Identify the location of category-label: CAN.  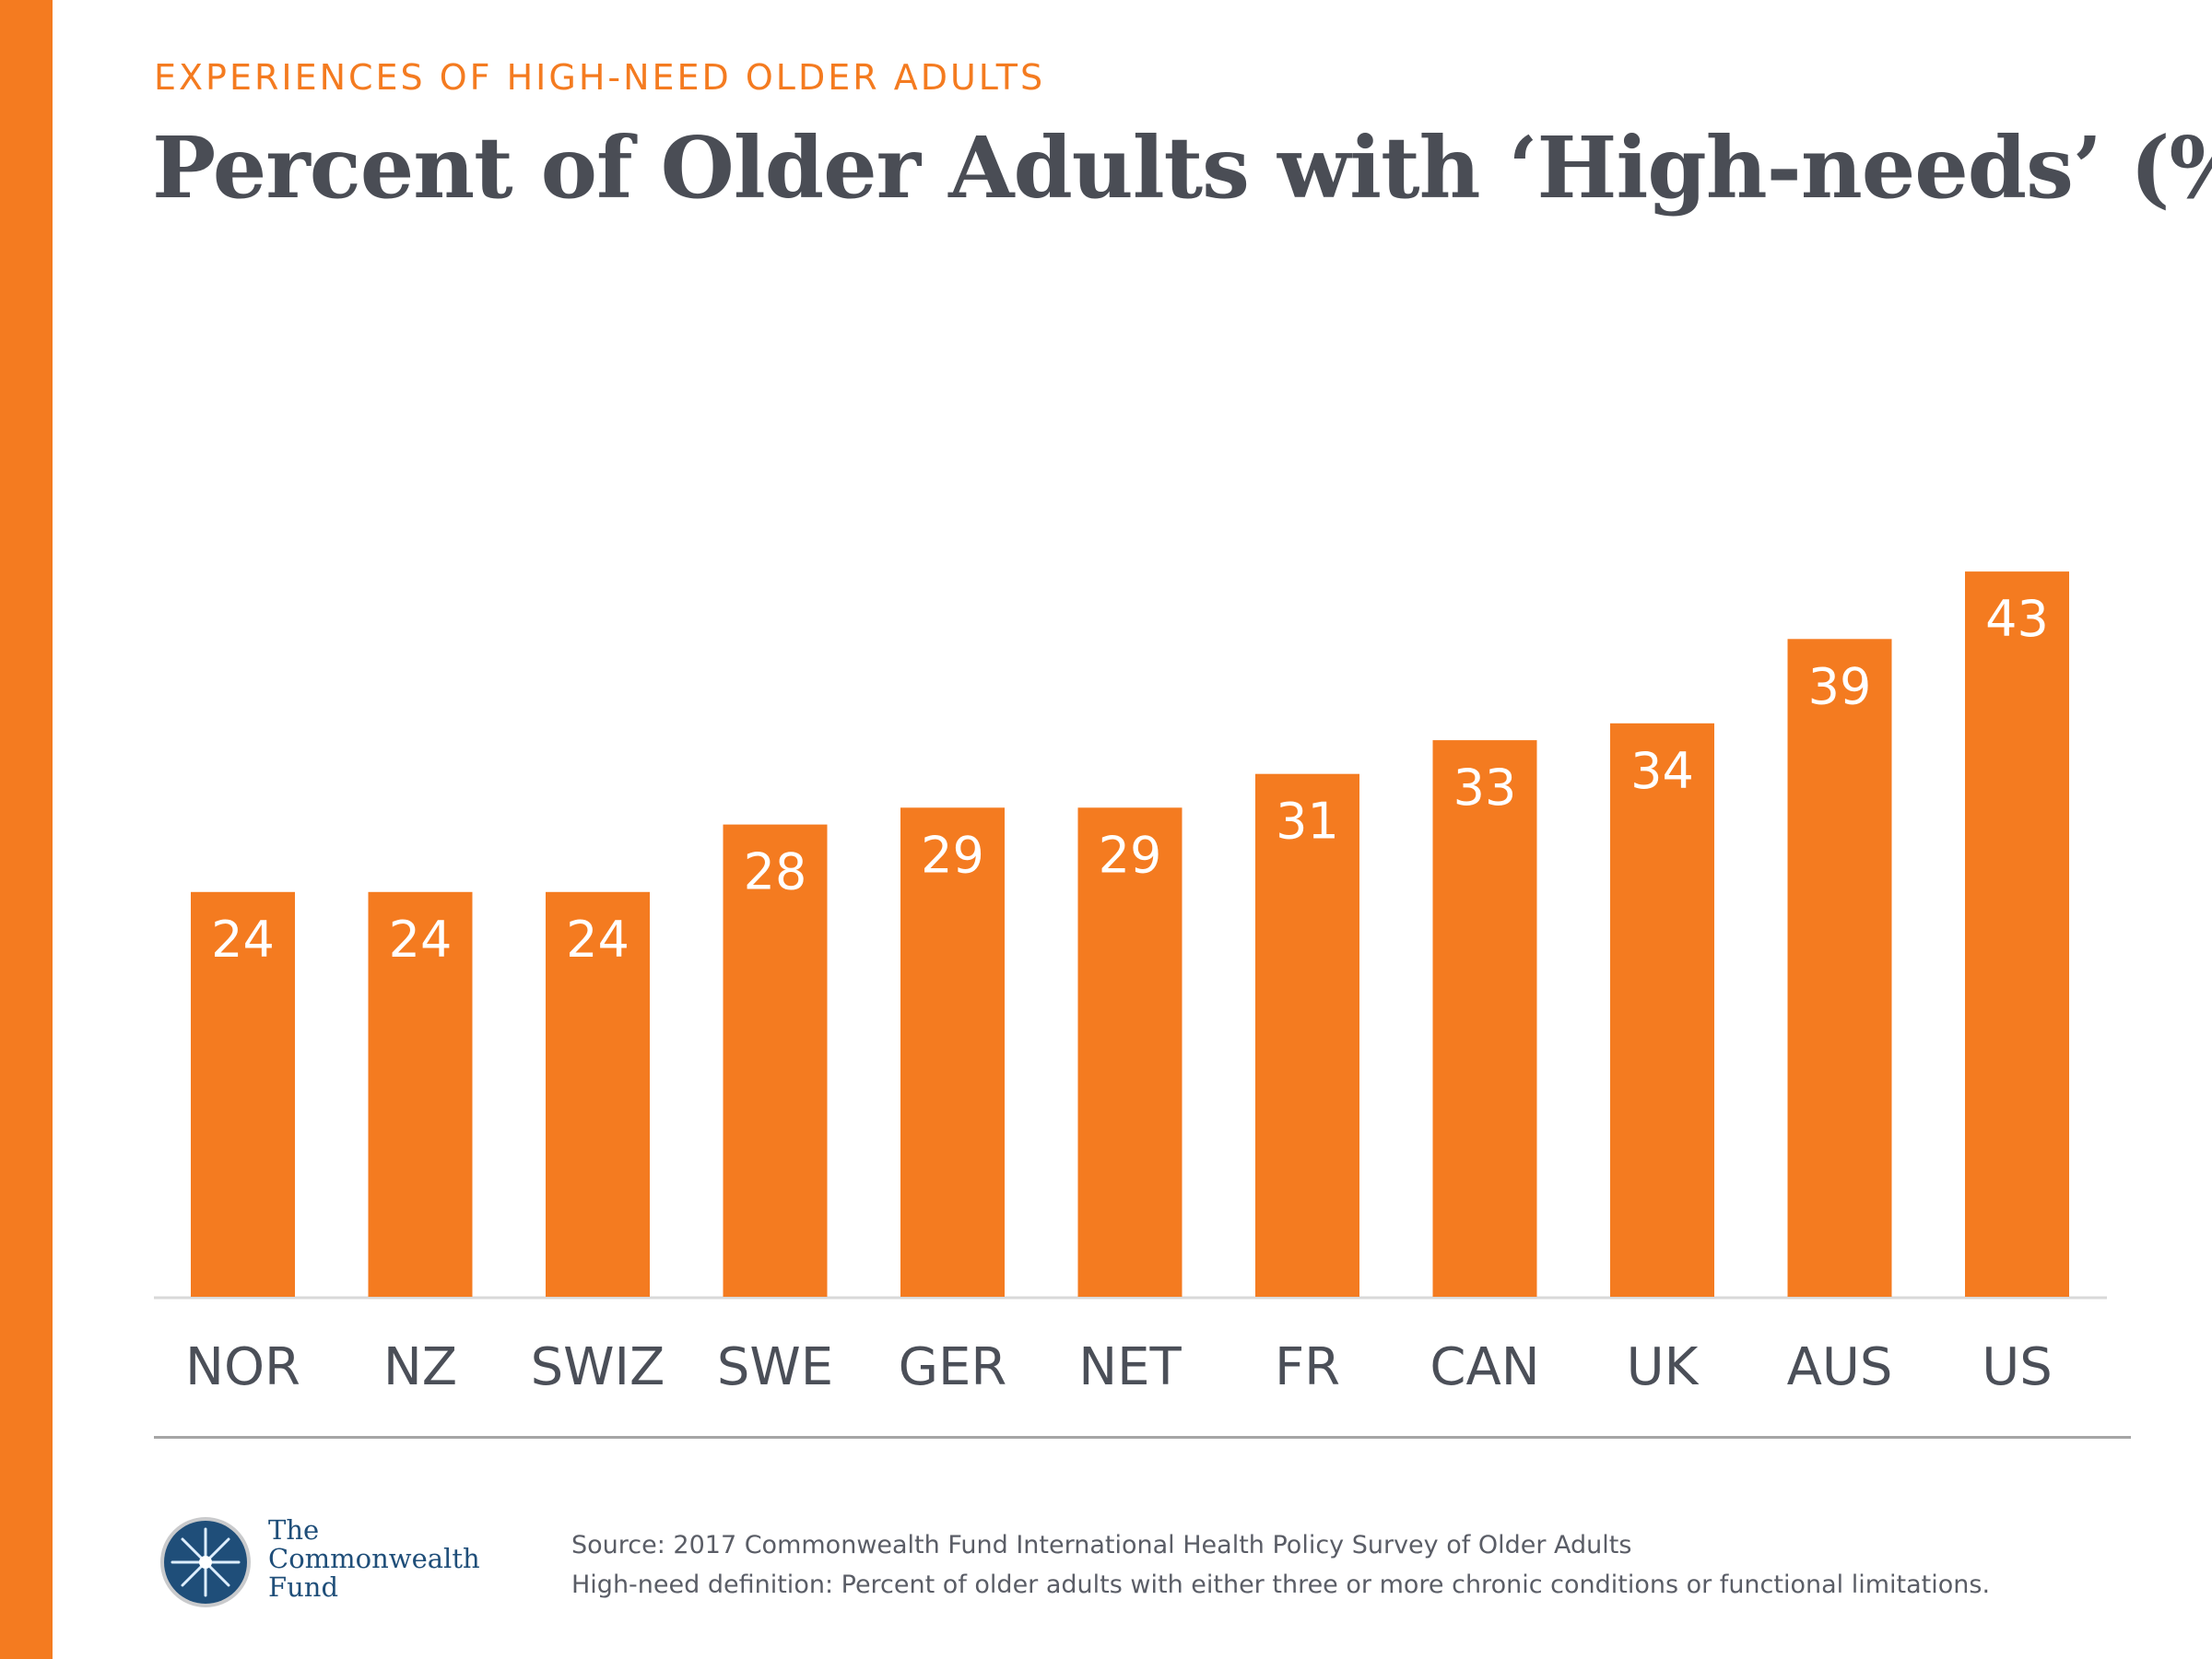
(1484, 1367).